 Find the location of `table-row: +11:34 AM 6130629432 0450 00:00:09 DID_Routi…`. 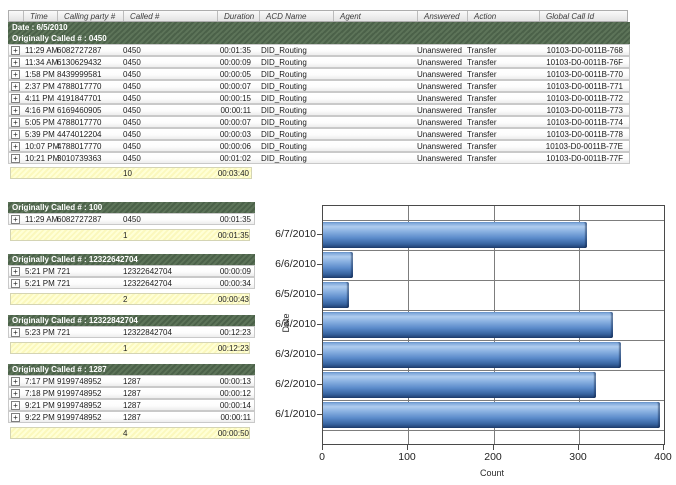

table-row: +11:34 AM 6130629432 0450 00:00:09 DID_Routi… is located at coordinates (319, 62).